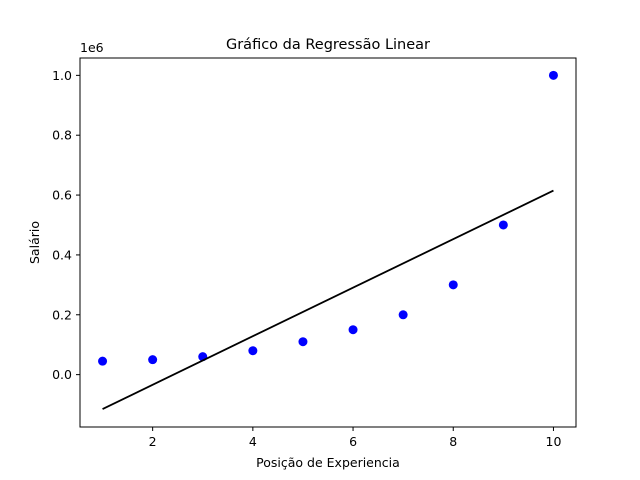  What do you see at coordinates (92, 47) in the screenshot?
I see `y-offset-label: 1e6` at bounding box center [92, 47].